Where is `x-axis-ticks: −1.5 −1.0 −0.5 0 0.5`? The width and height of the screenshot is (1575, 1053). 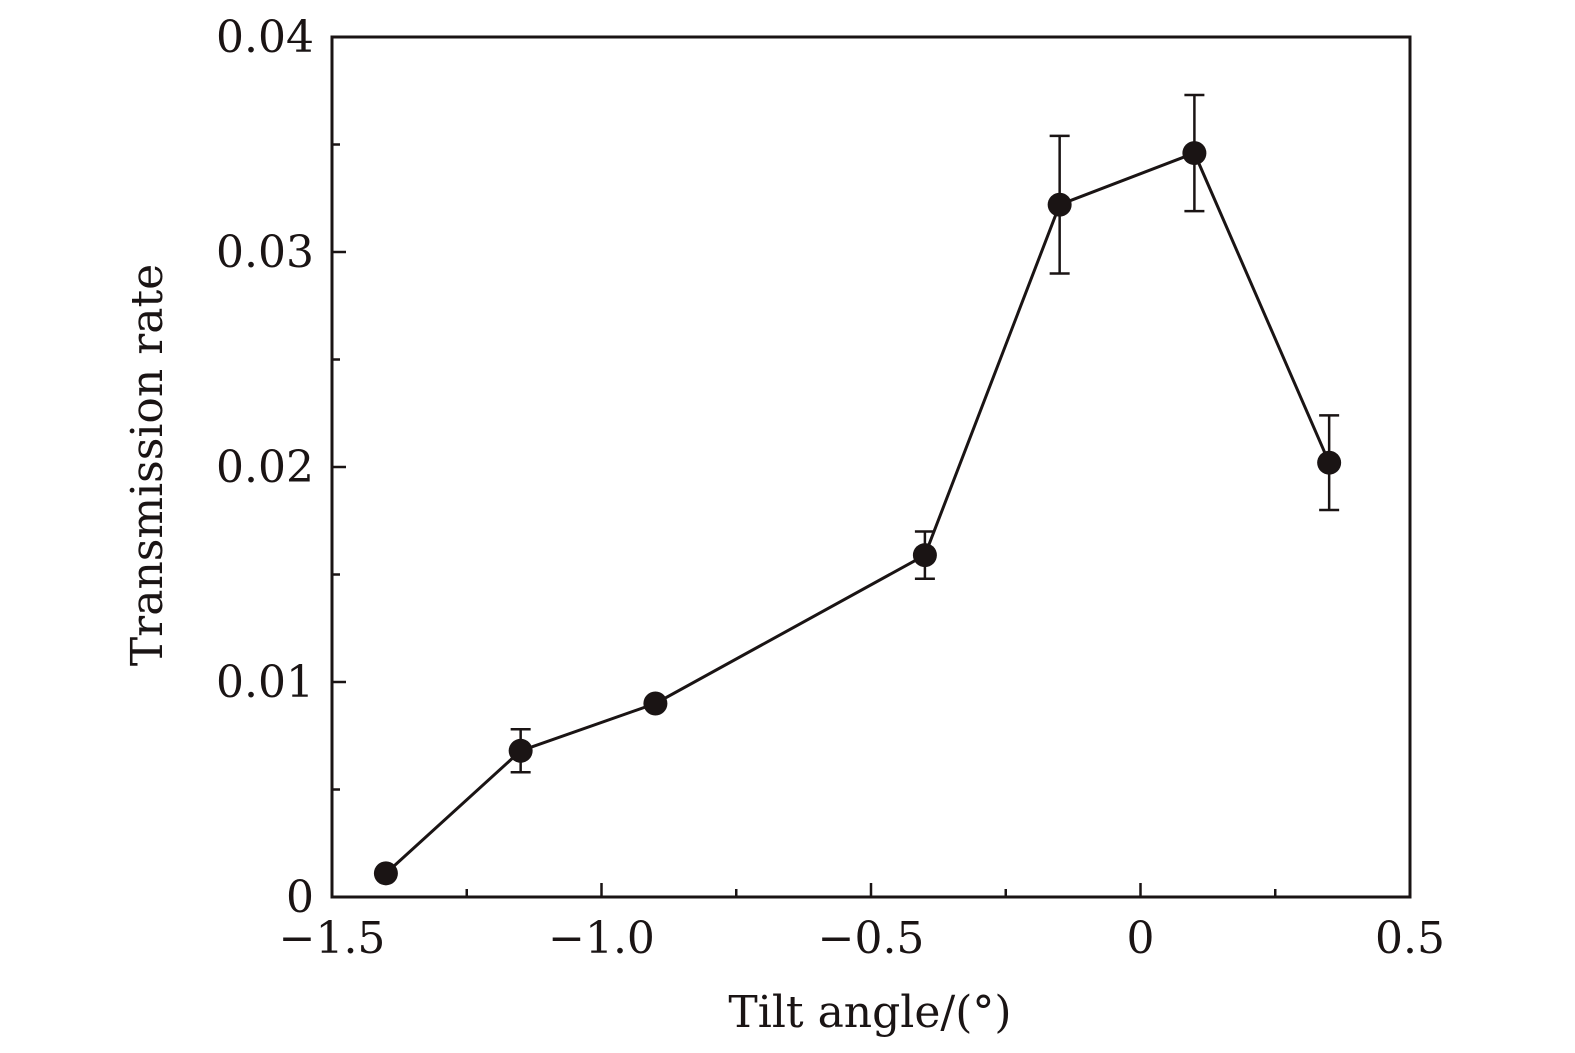
x-axis-ticks: −1.5 −1.0 −0.5 0 0.5 is located at coordinates (862, 923).